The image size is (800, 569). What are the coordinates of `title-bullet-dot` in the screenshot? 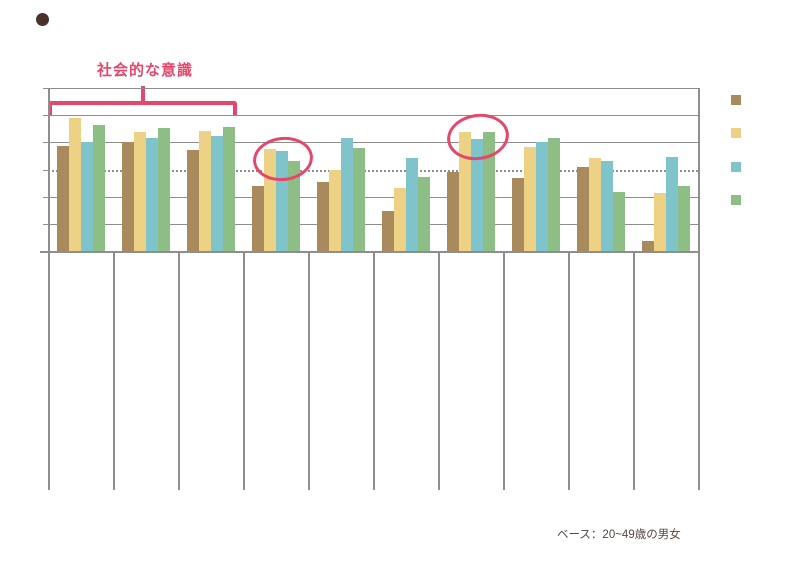 It's located at (42, 19).